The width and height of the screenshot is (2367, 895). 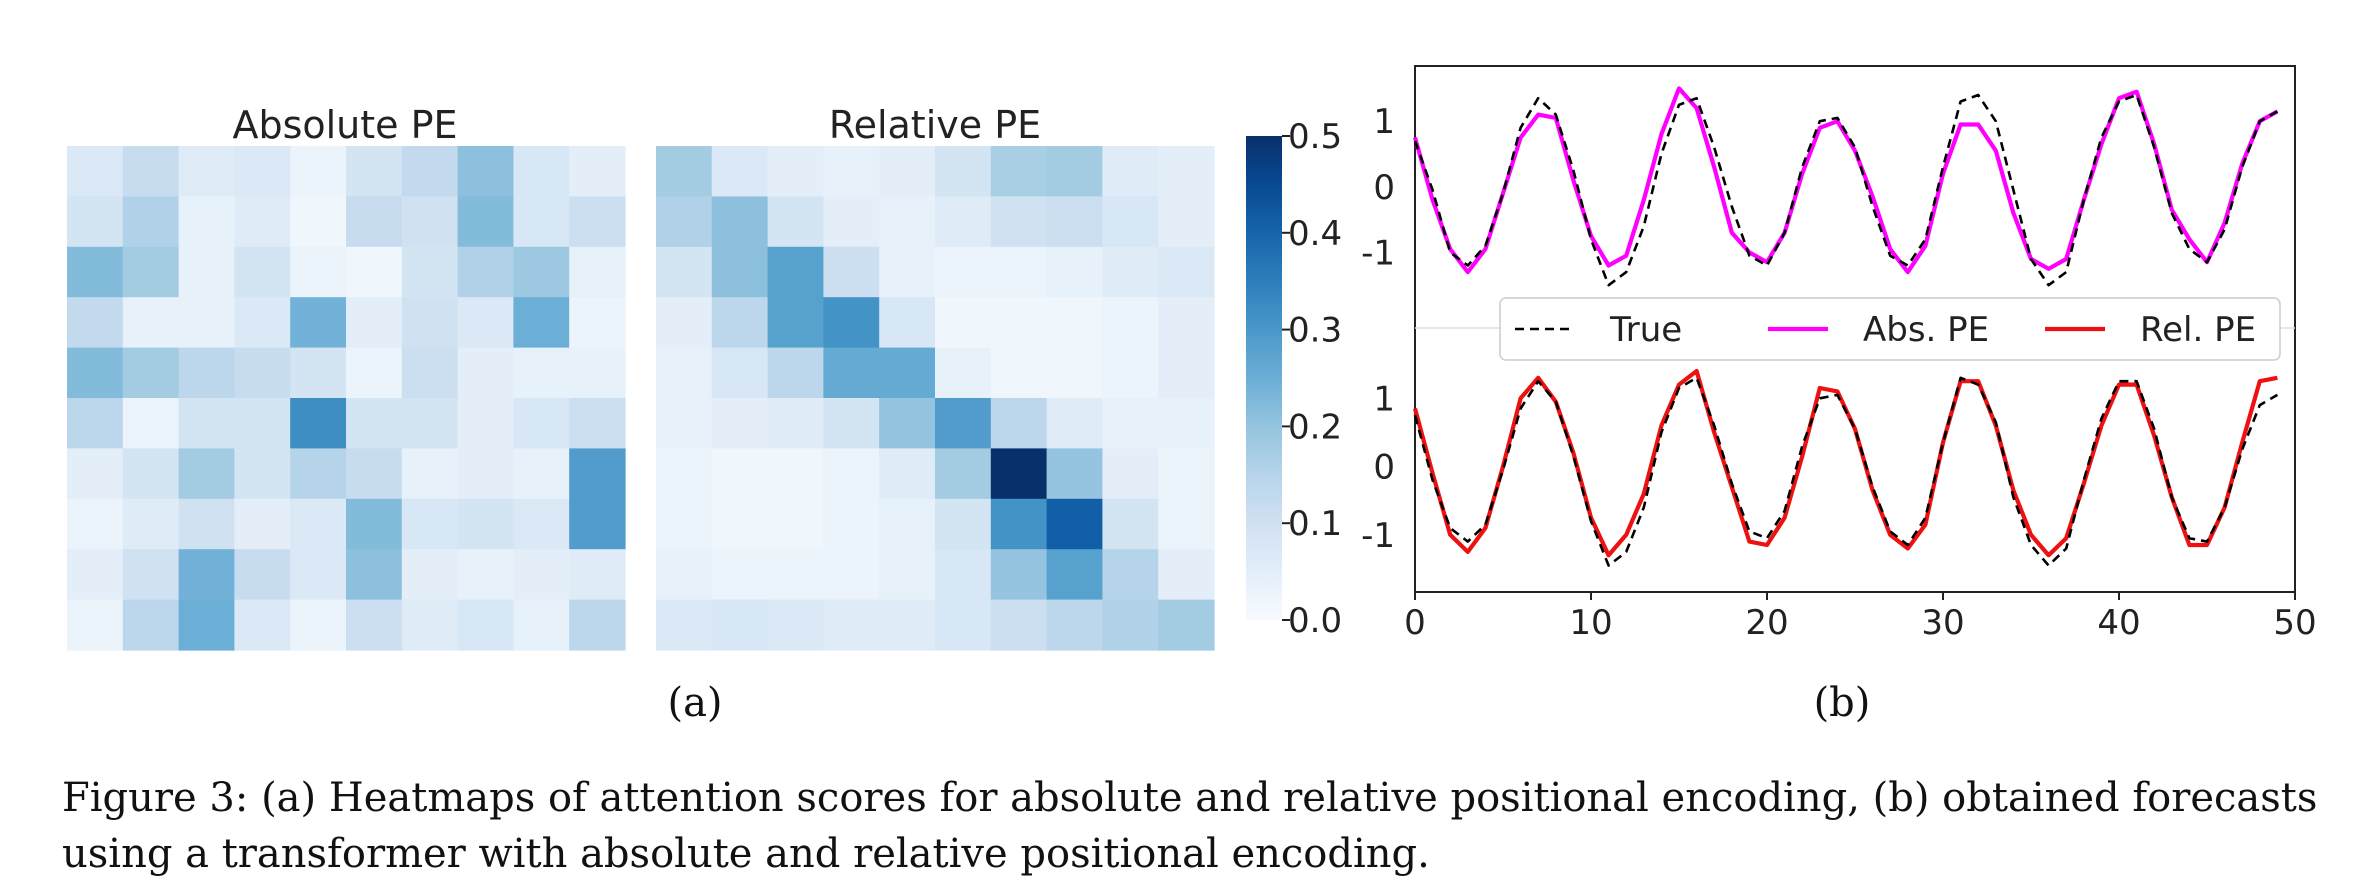 I want to click on rel-cell-r5-c2, so click(x=795, y=423).